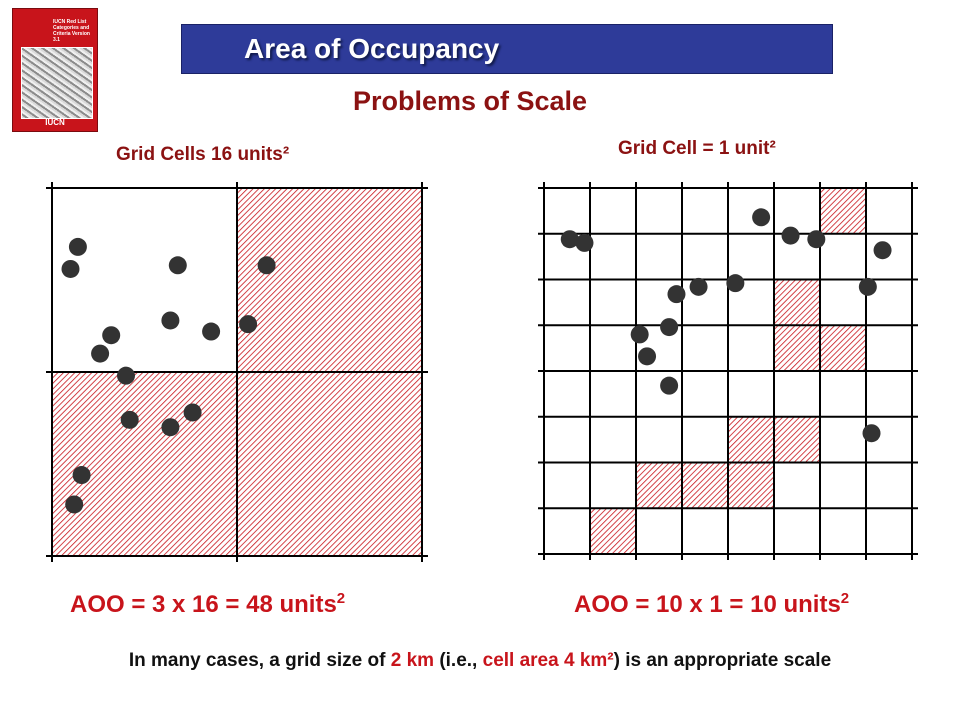 This screenshot has height=720, width=960. What do you see at coordinates (57, 83) in the screenshot?
I see `cover-artwork` at bounding box center [57, 83].